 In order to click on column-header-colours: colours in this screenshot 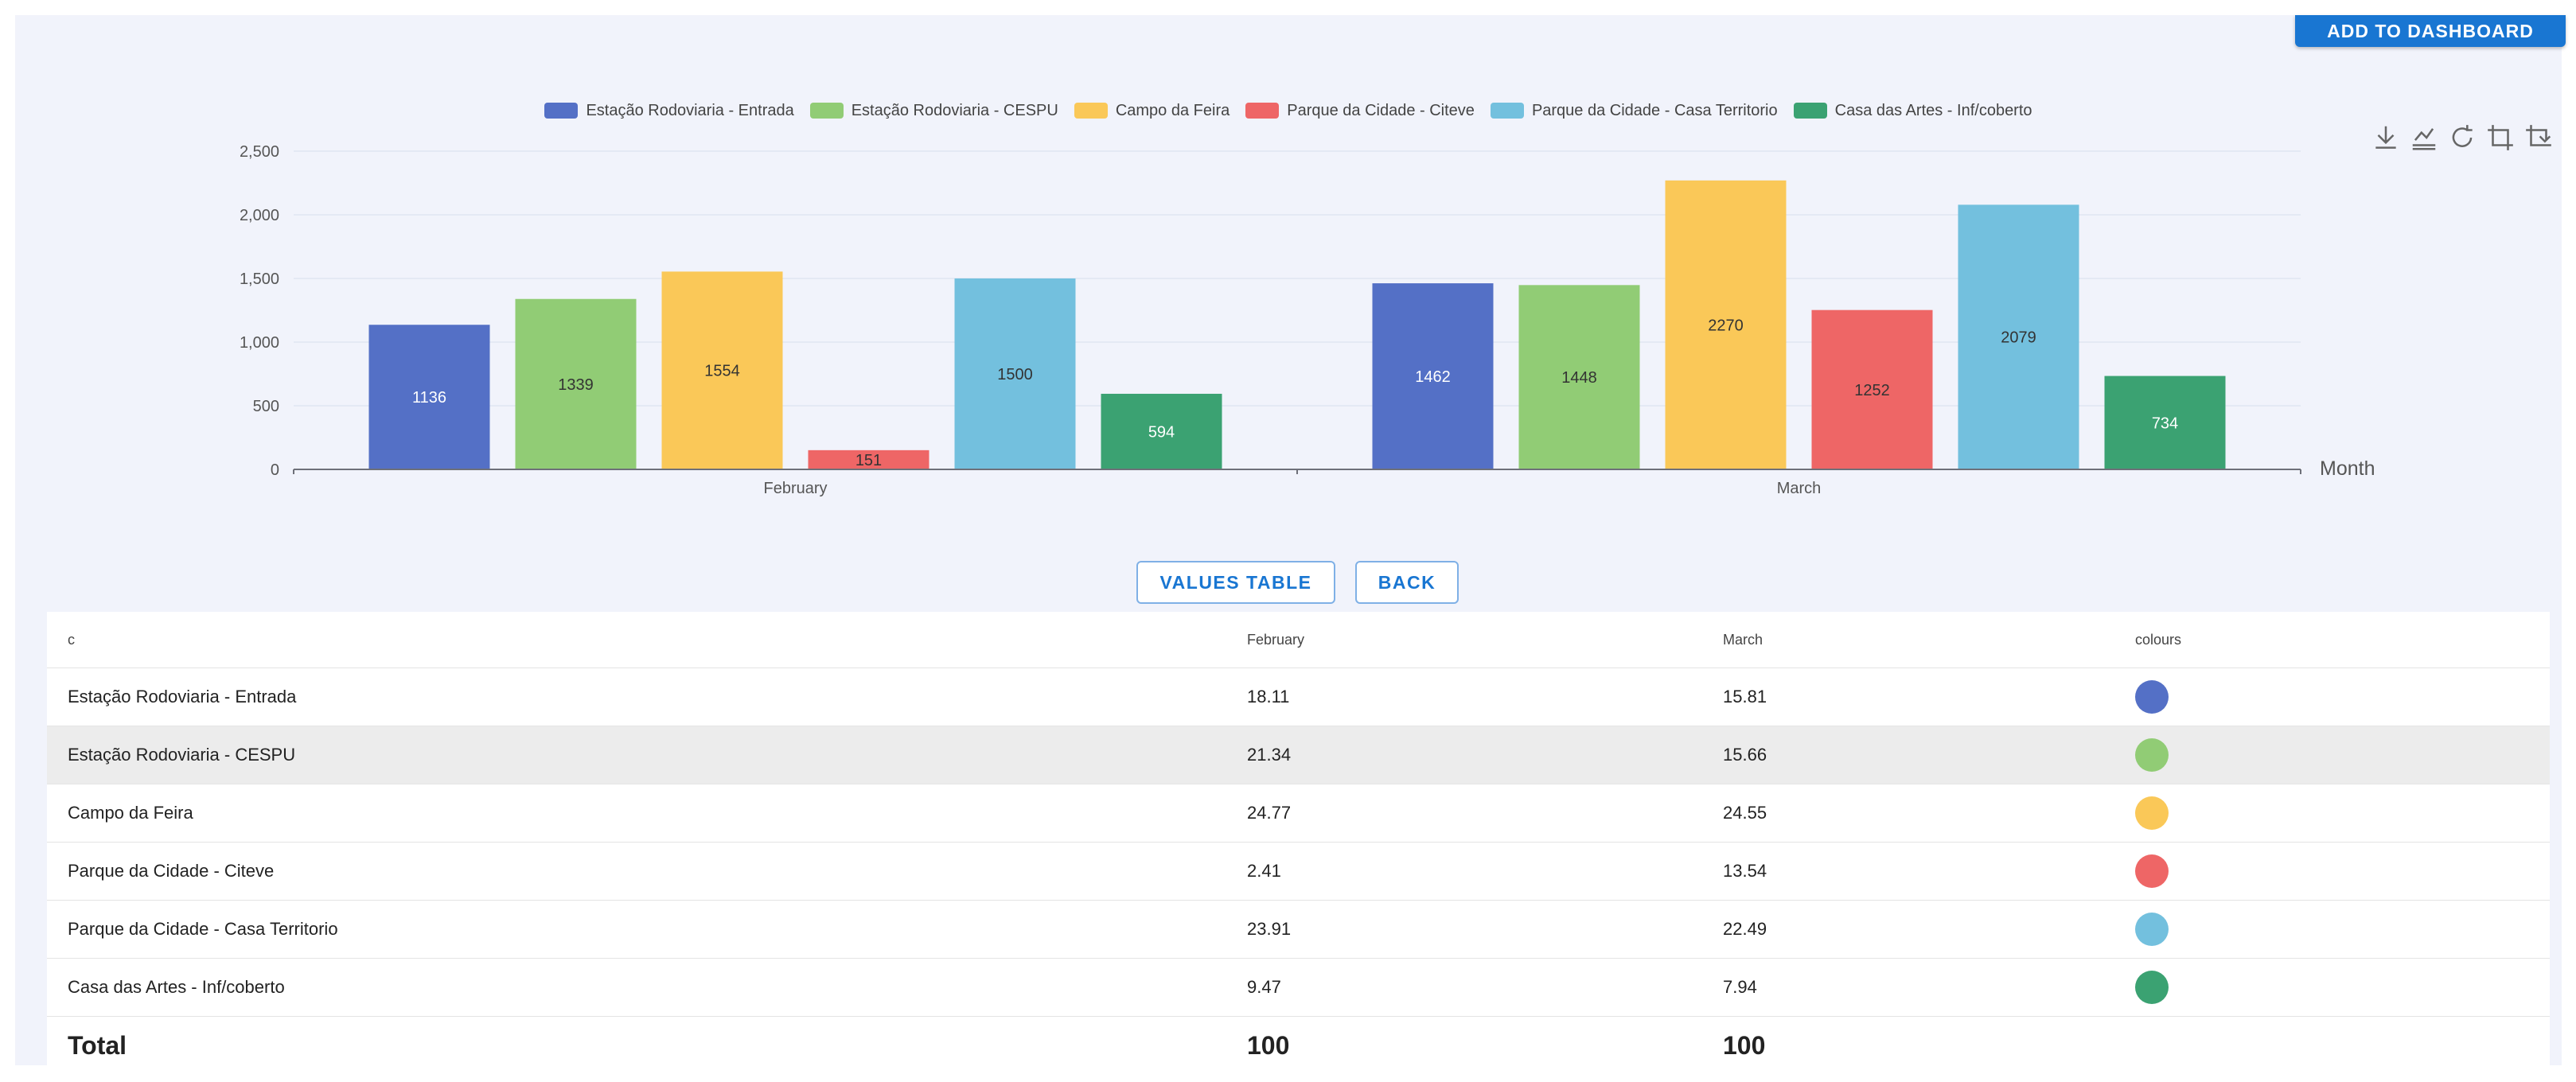, I will do `click(2342, 640)`.